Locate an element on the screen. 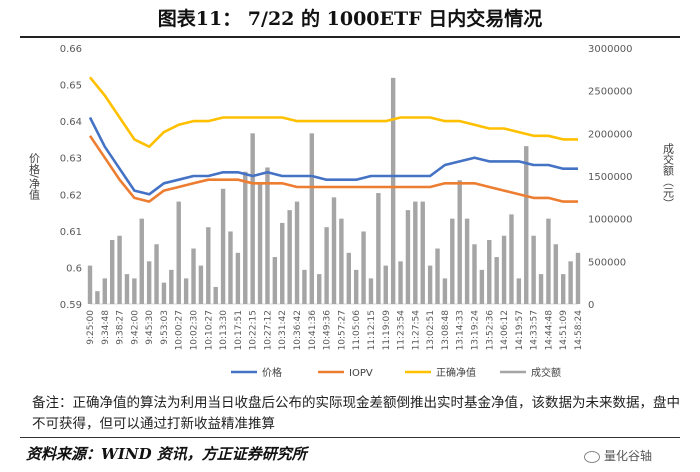 This screenshot has width=700, height=472. x-tick-label: 10:31:42 is located at coordinates (283, 330).